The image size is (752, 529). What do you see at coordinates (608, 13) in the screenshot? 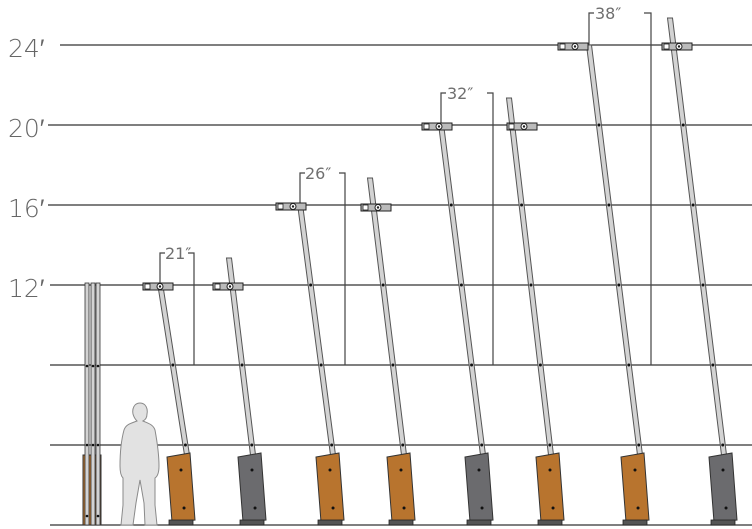
I see `span-label-38: 38″` at bounding box center [608, 13].